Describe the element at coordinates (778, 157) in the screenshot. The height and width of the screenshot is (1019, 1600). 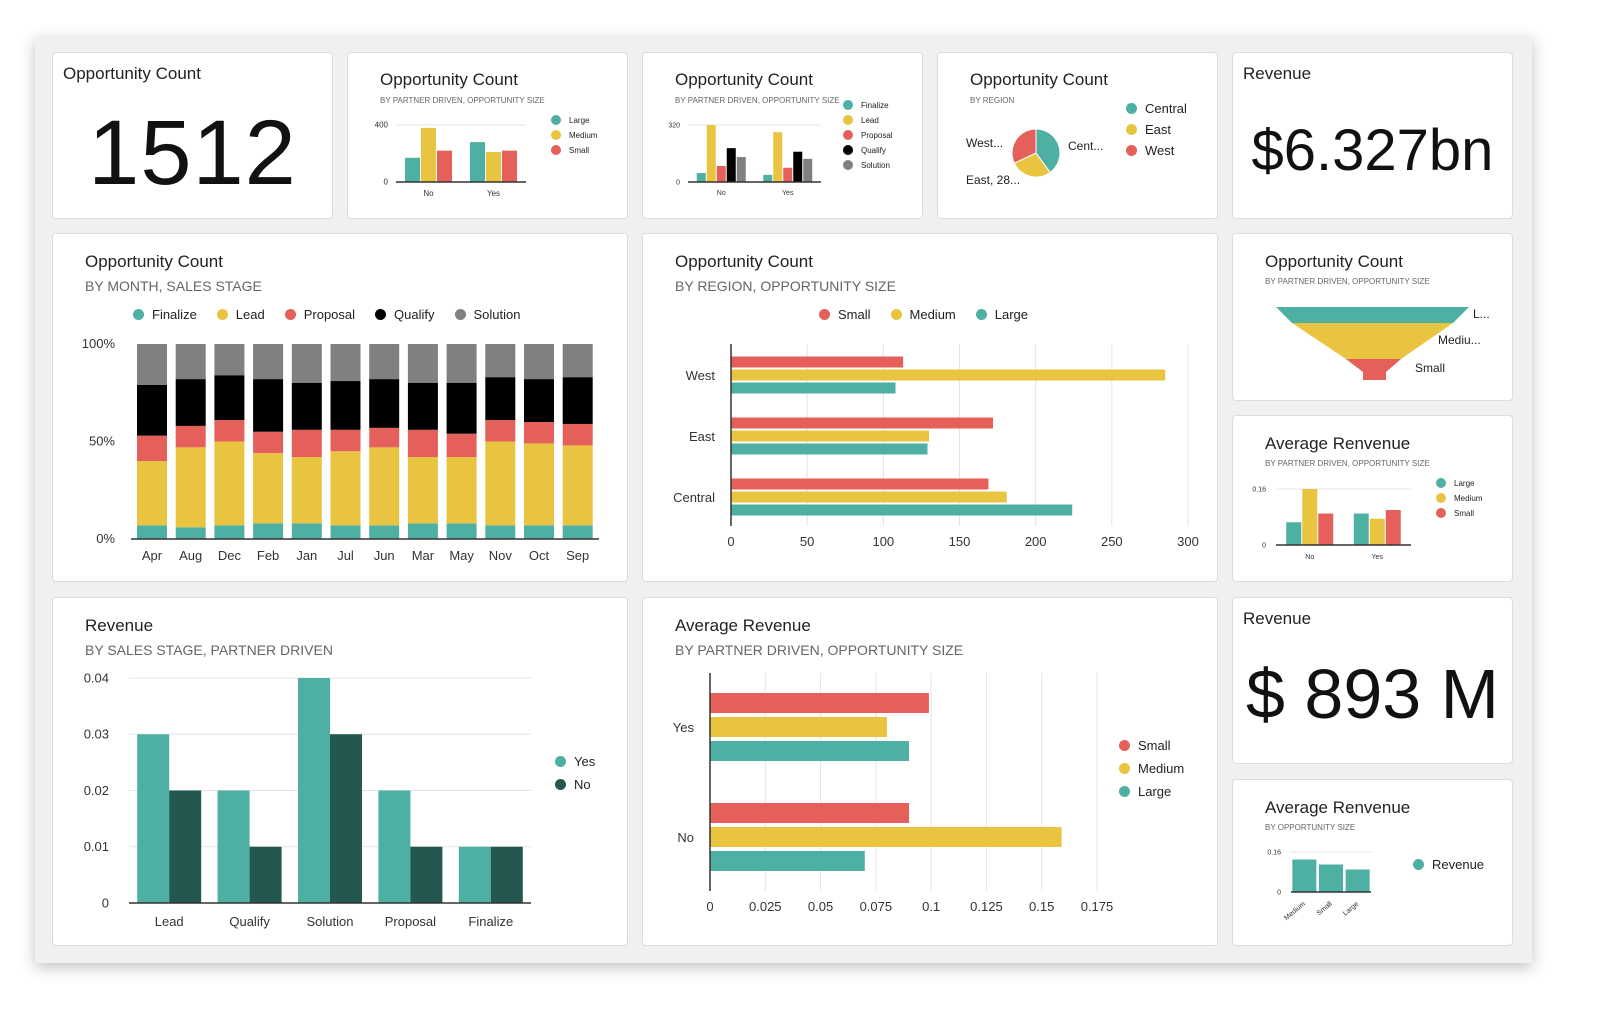
I see `bar-lead-yes` at that location.